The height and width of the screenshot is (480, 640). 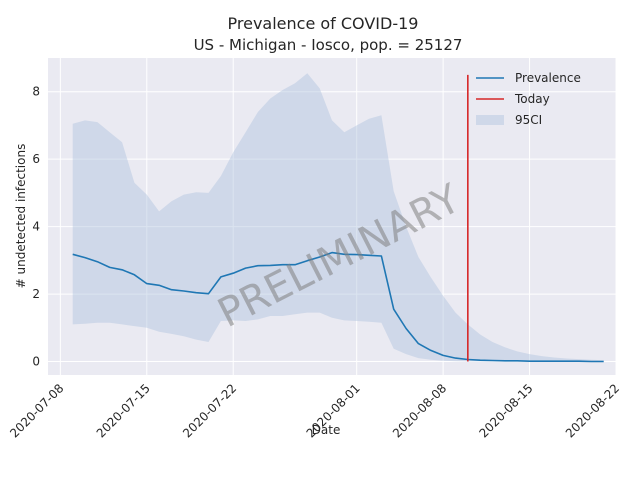 I want to click on y-tick-label: 8, so click(x=36, y=92).